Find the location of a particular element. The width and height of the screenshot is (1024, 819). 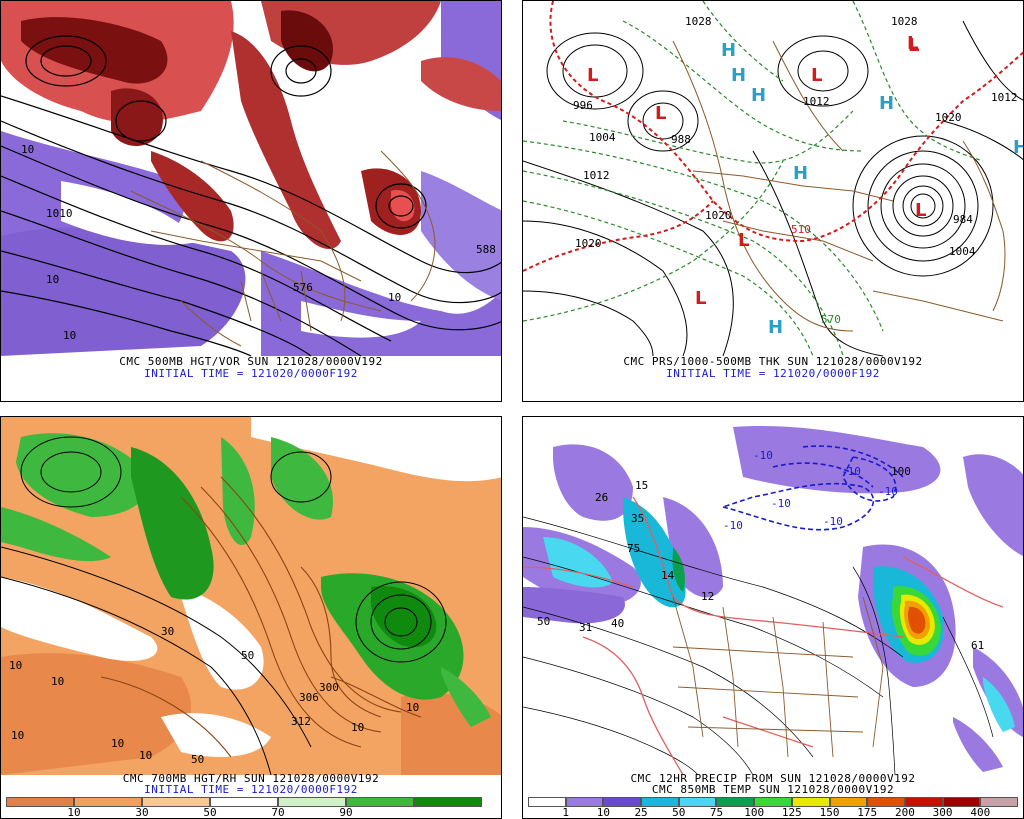

panel-subtitle: CMC 850MB TEMP SUN 121028/0000V192 is located at coordinates (773, 789).